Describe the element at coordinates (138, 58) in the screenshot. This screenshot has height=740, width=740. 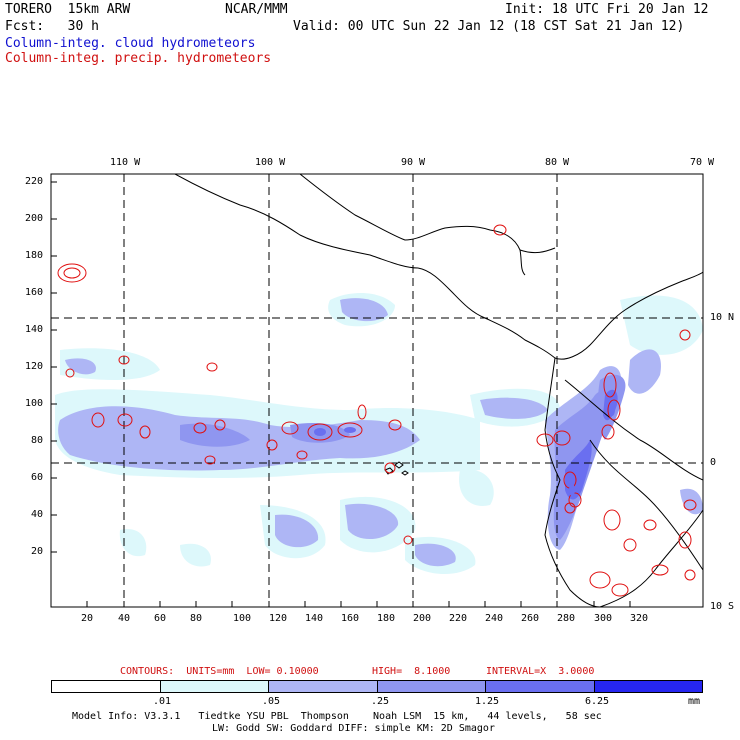
I see `field-title-precip: Column-integ. precip. hydrometeors` at that location.